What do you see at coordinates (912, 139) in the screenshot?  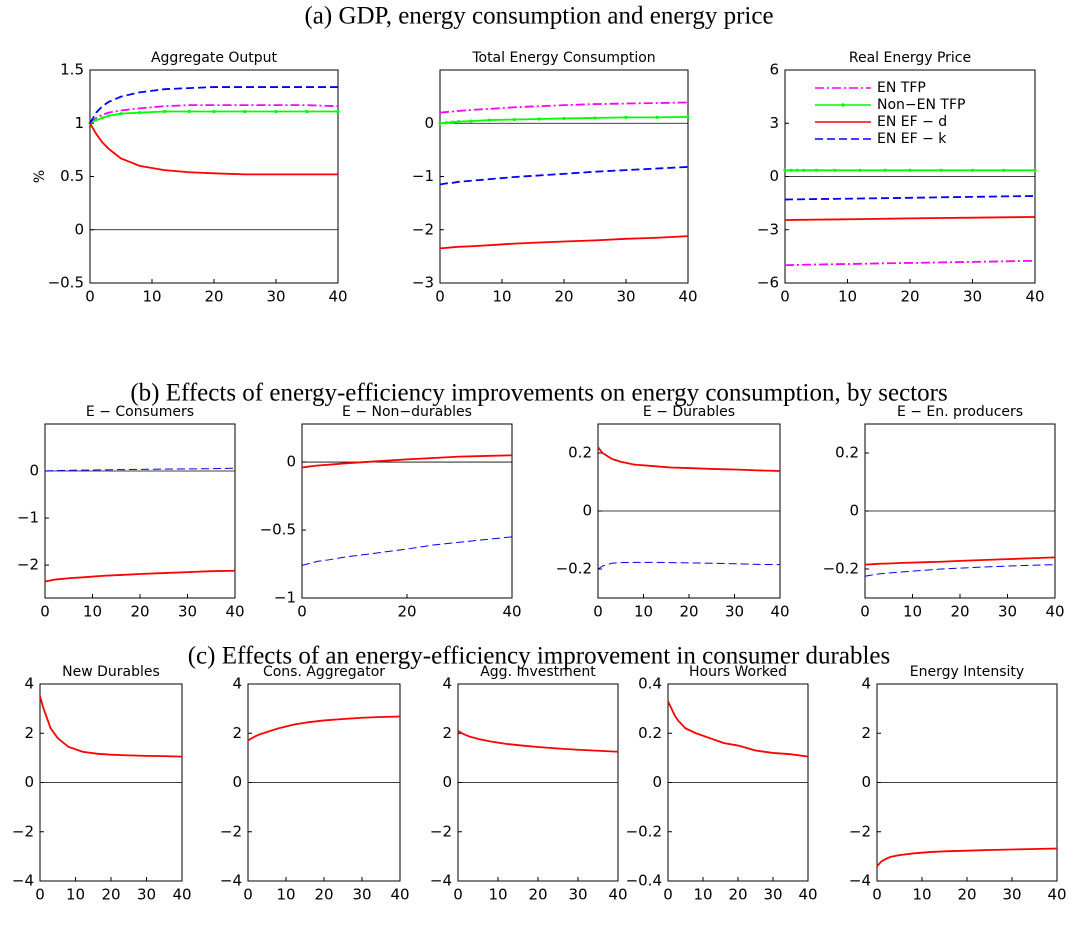 I see `legend-label: EN EF − k` at bounding box center [912, 139].